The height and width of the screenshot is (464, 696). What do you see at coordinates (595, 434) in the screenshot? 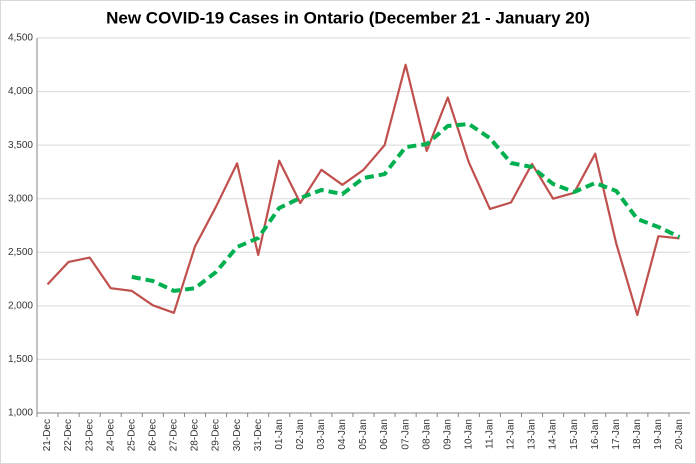
I see `x-tick-label: 16-Jan` at bounding box center [595, 434].